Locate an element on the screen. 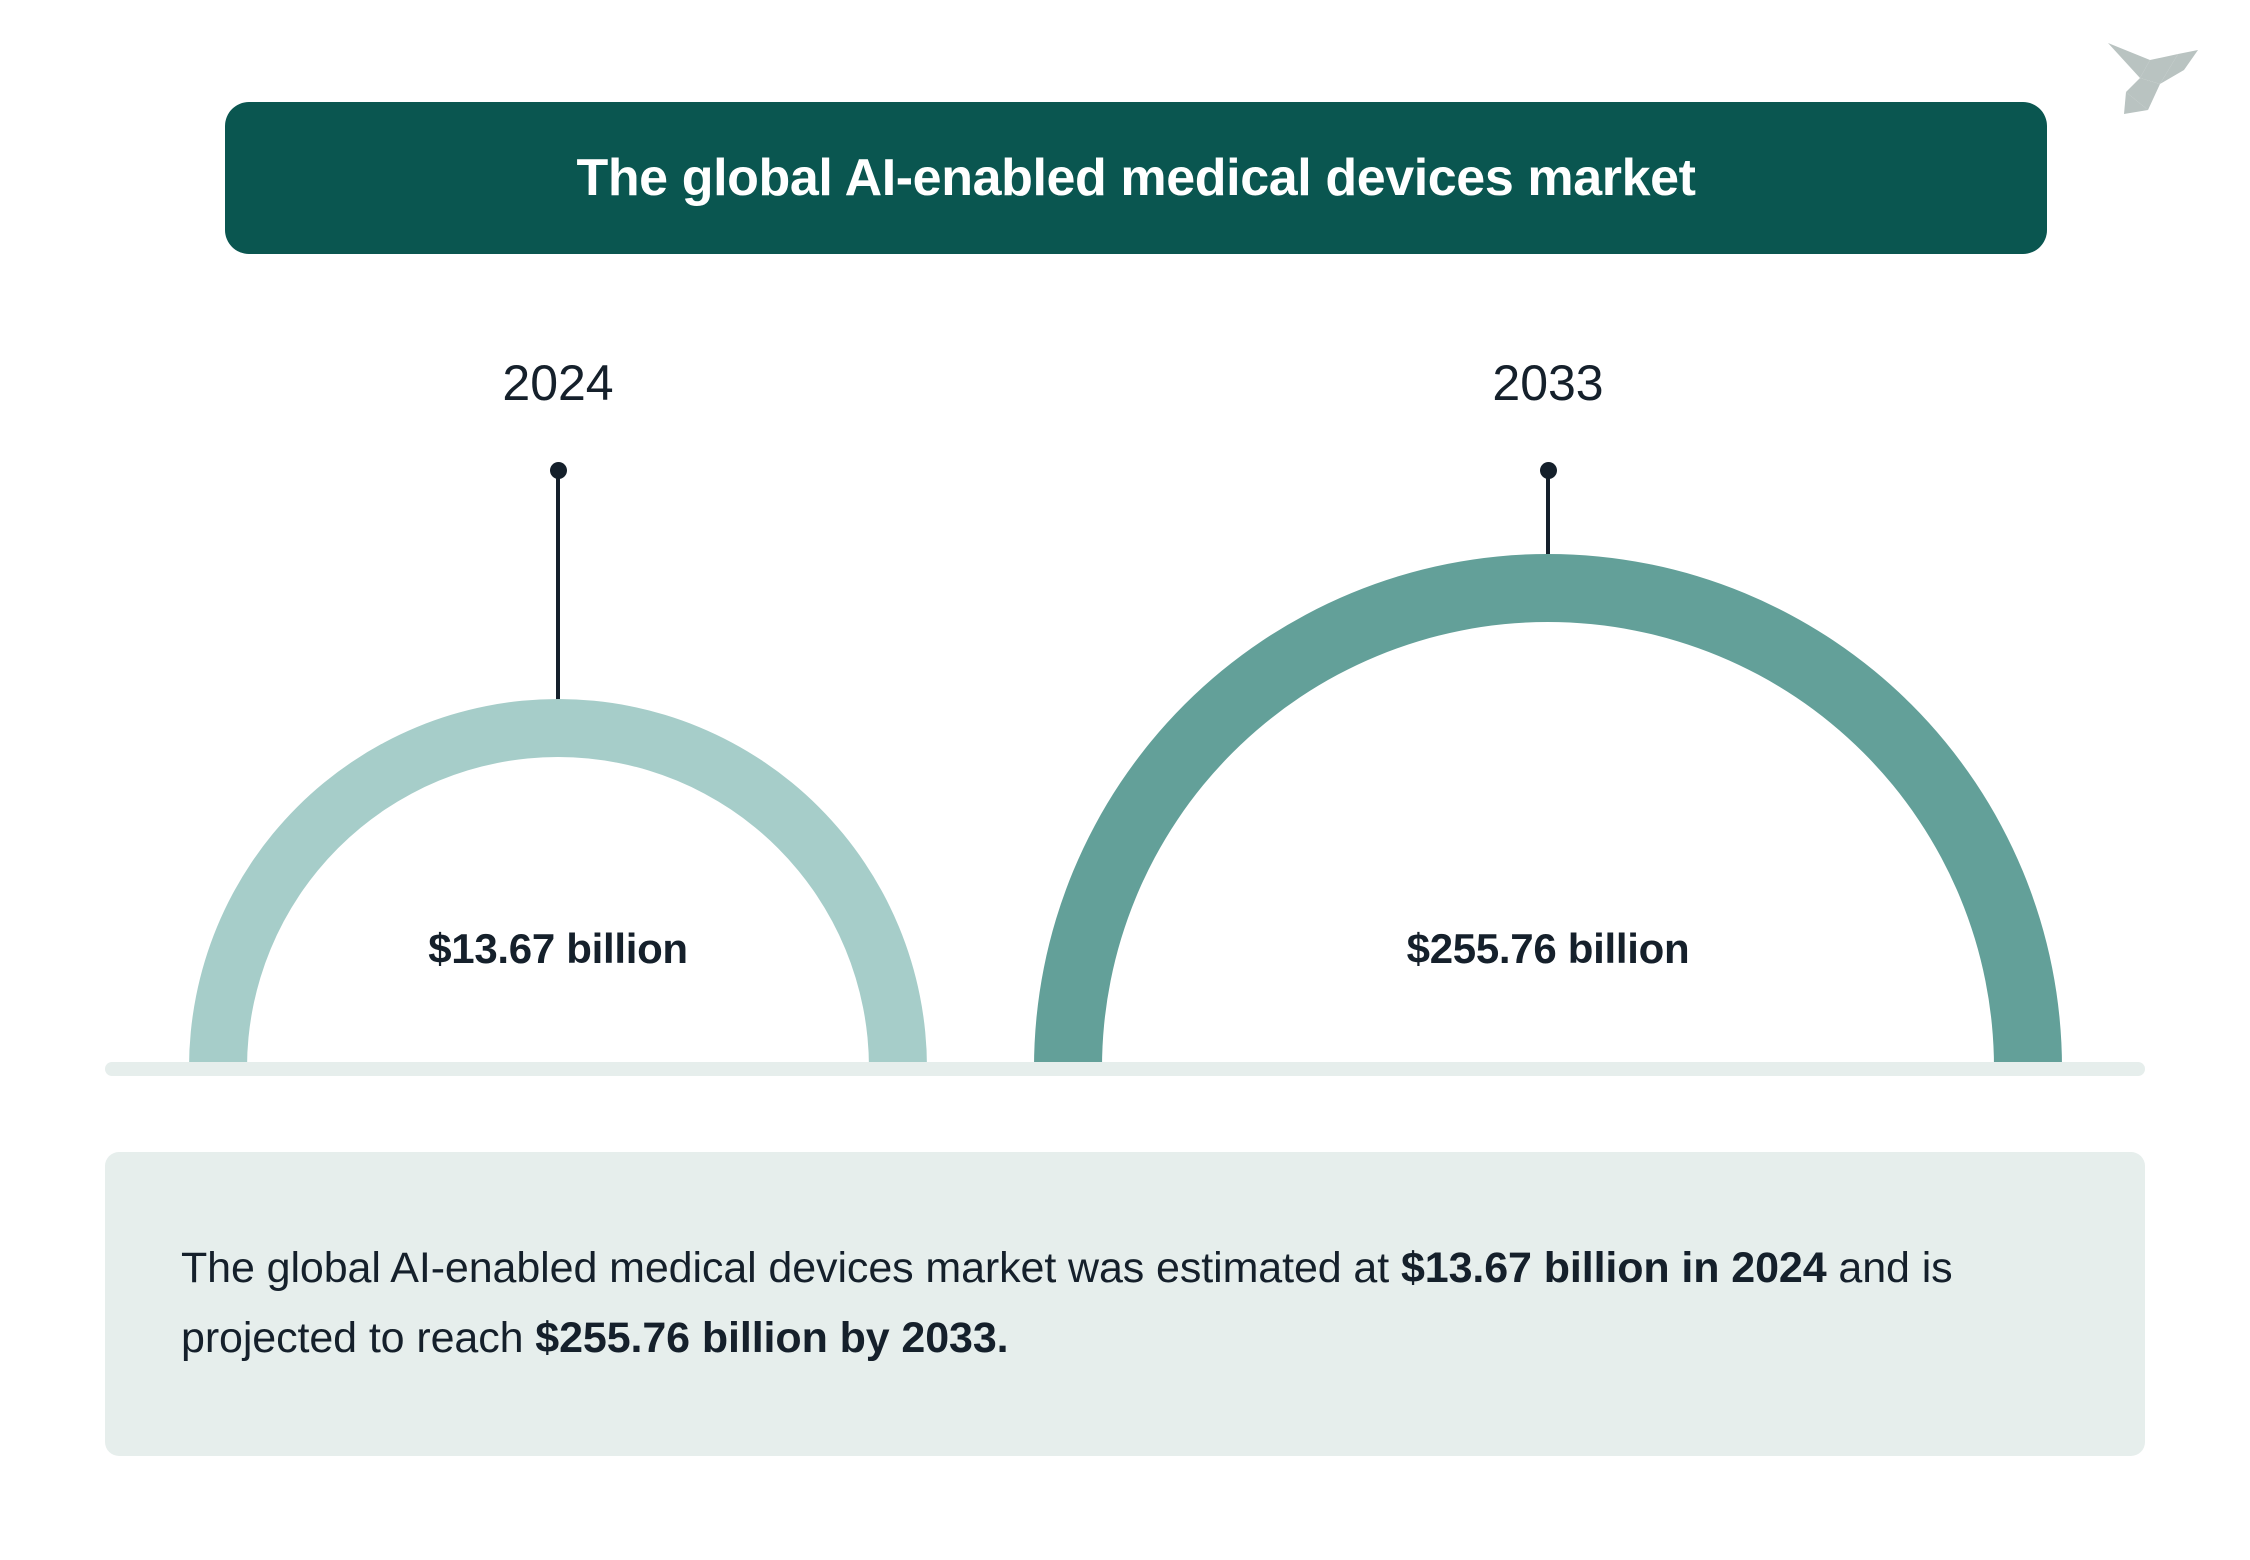 The height and width of the screenshot is (1560, 2250). origami-bird-logo is located at coordinates (2154, 74).